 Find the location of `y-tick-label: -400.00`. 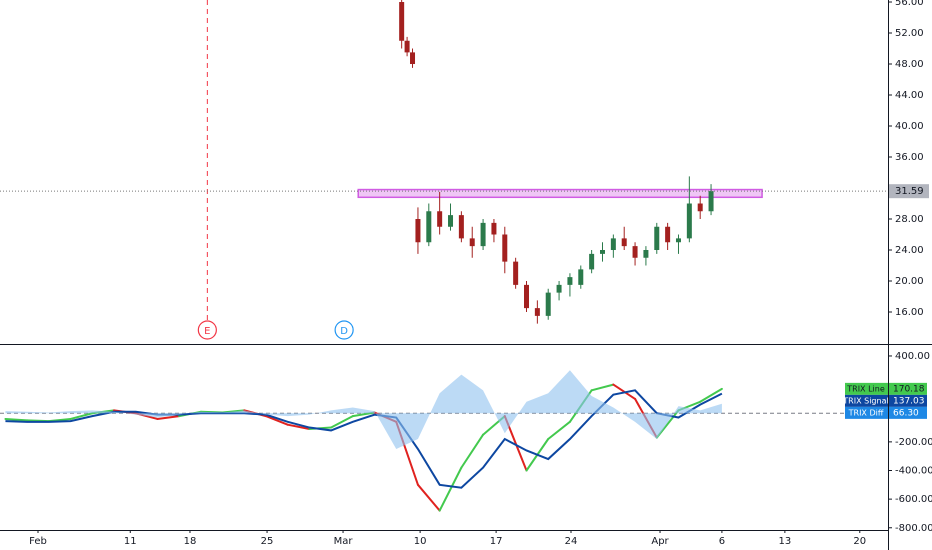

y-tick-label: -400.00 is located at coordinates (913, 470).